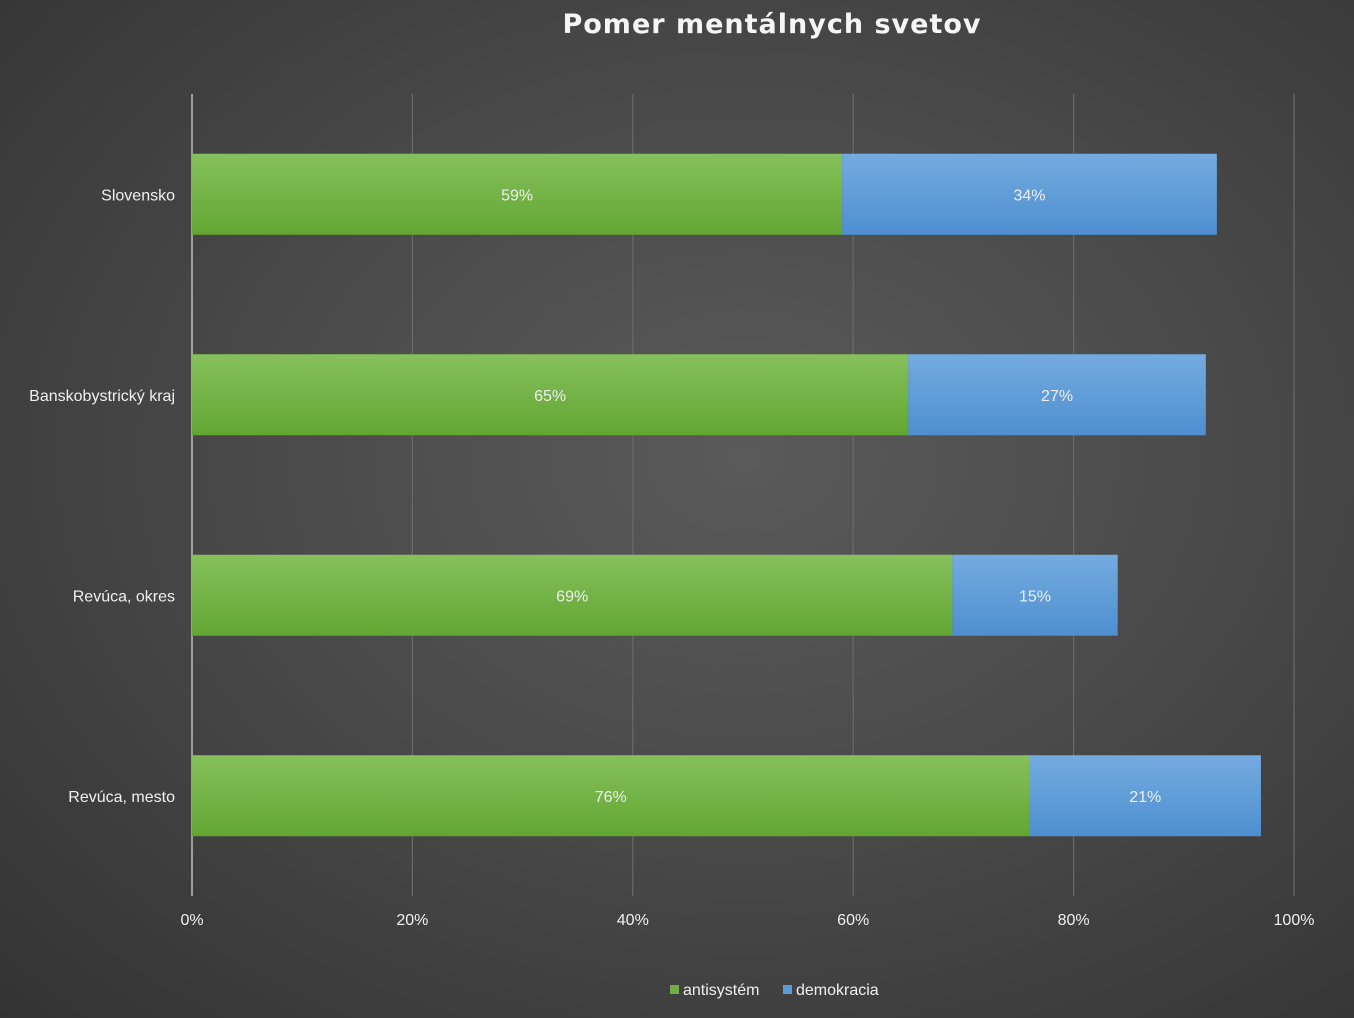 This screenshot has height=1018, width=1354. What do you see at coordinates (853, 920) in the screenshot?
I see `x-tick-label-60: 60%` at bounding box center [853, 920].